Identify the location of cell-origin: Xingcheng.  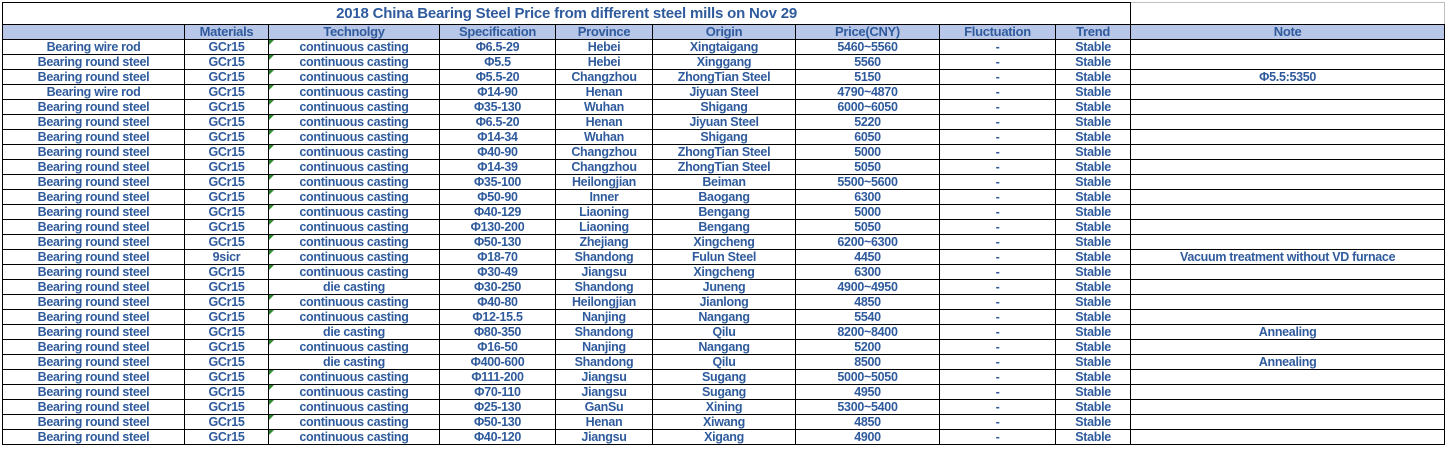
(724, 272).